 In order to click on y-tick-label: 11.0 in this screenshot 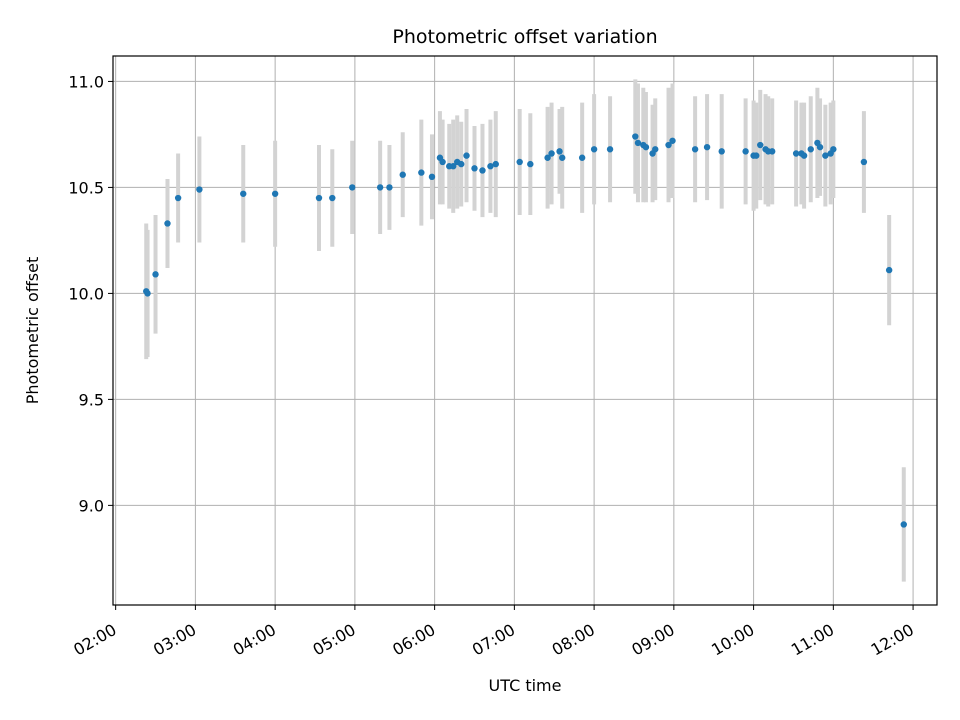, I will do `click(86, 81)`.